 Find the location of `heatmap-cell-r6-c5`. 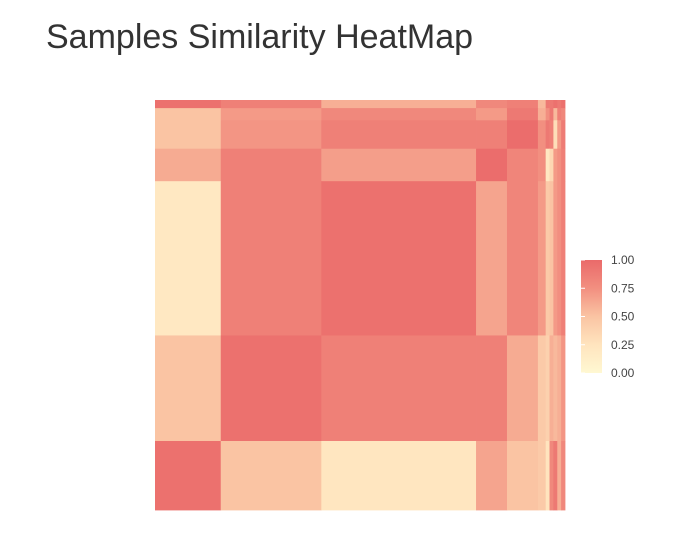

heatmap-cell-r6-c5 is located at coordinates (542, 475).